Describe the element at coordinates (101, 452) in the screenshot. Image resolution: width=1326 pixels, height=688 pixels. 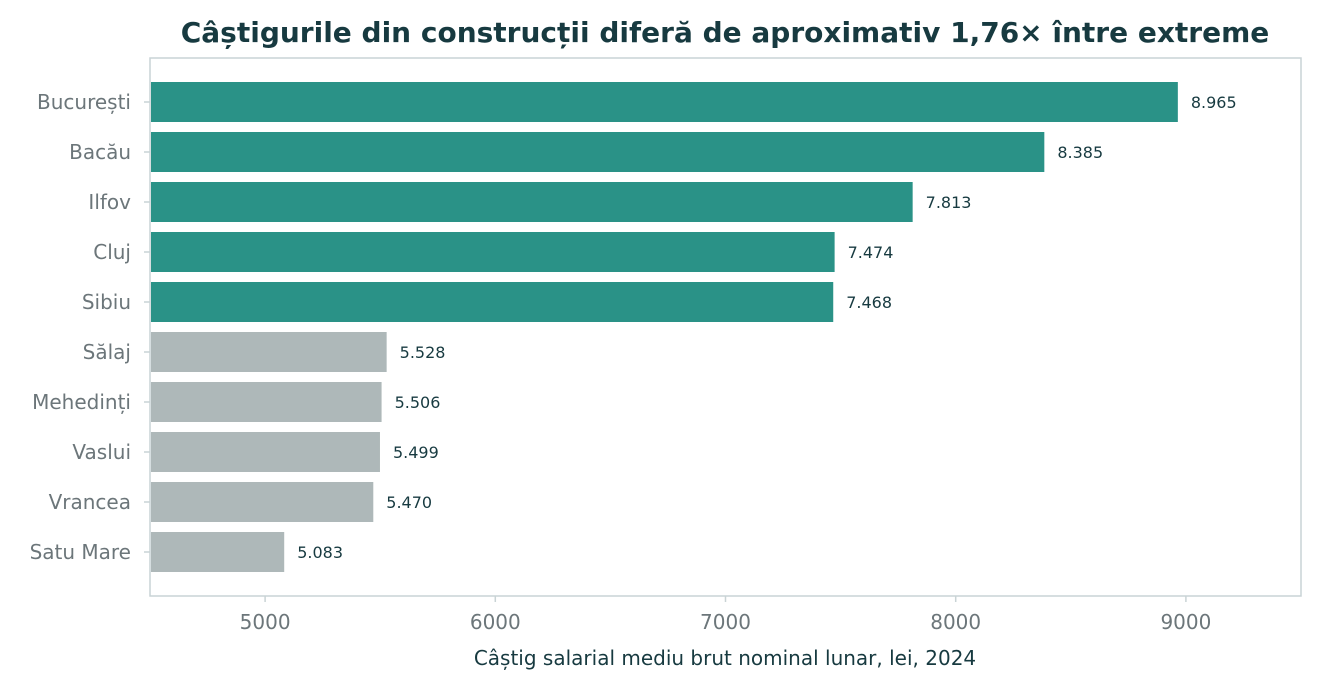
I see `category-label-7: Vaslui` at that location.